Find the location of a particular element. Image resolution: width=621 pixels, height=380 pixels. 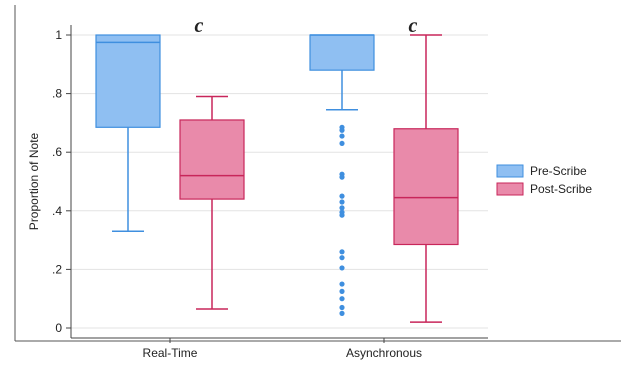

y-tick-label-0: 0 is located at coordinates (58, 328).